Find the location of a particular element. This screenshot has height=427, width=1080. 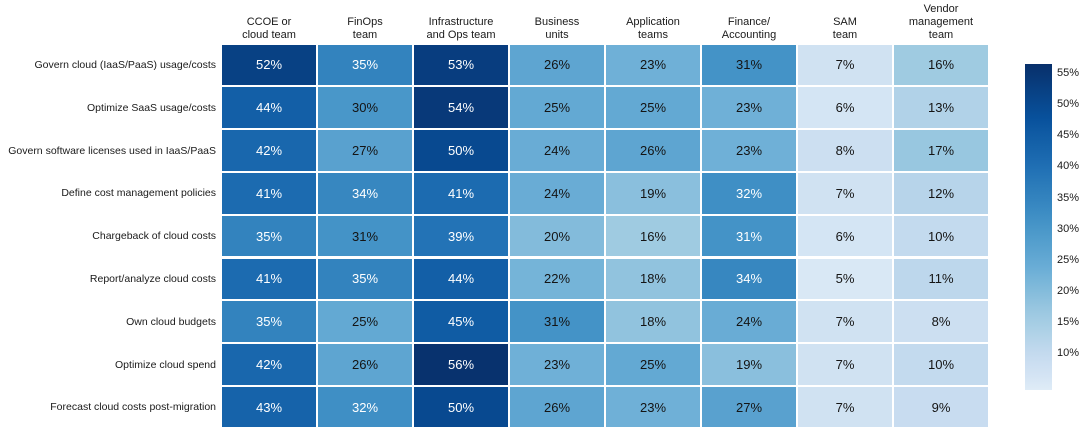

colorbar-tick-label: 30% is located at coordinates (1068, 228).